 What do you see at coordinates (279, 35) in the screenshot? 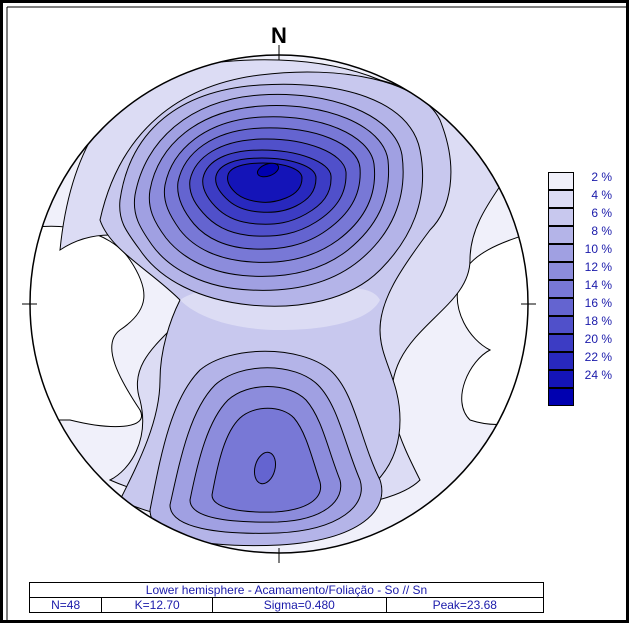
I see `north-label: N` at bounding box center [279, 35].